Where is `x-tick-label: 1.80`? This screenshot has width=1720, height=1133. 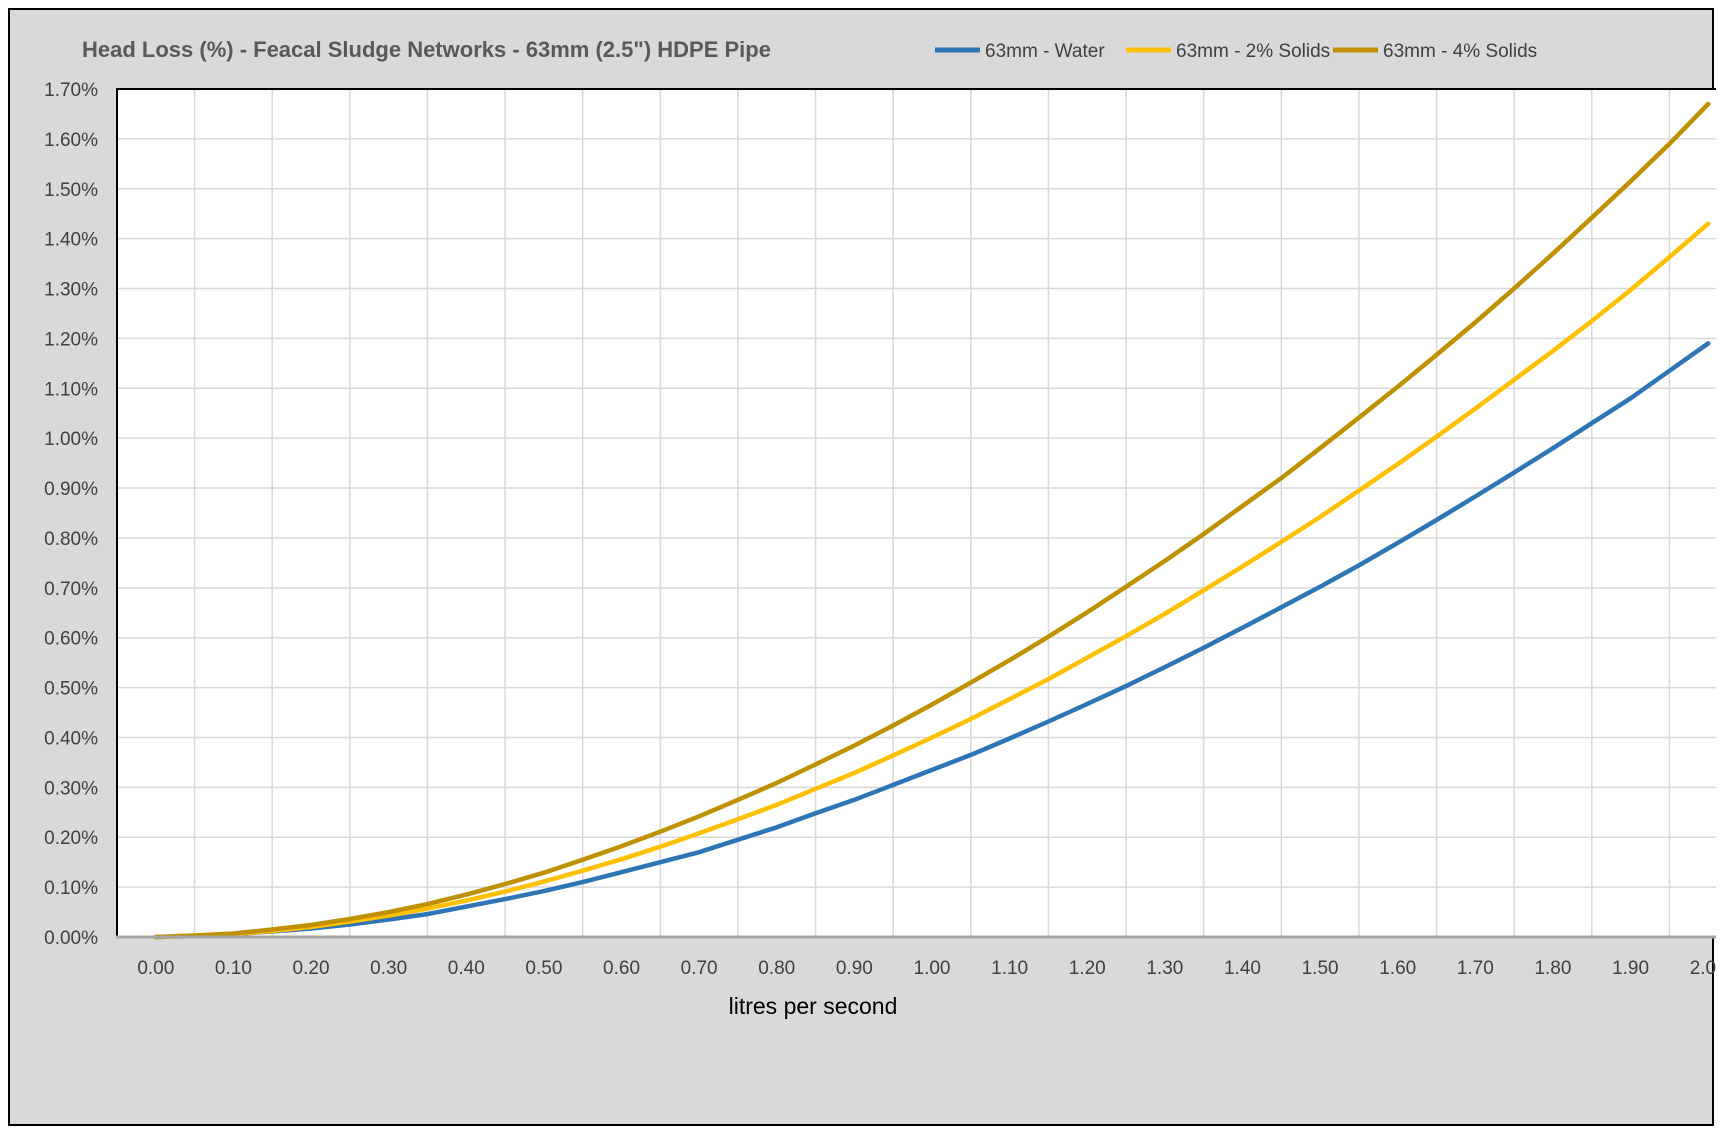 x-tick-label: 1.80 is located at coordinates (1552, 968).